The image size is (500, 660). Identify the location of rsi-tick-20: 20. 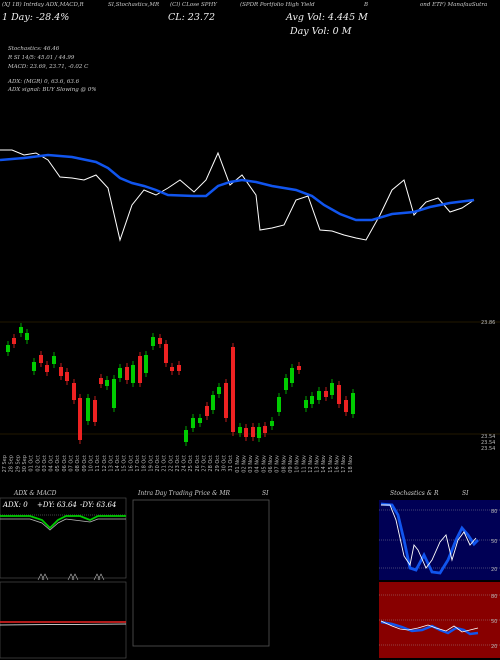
(494, 647).